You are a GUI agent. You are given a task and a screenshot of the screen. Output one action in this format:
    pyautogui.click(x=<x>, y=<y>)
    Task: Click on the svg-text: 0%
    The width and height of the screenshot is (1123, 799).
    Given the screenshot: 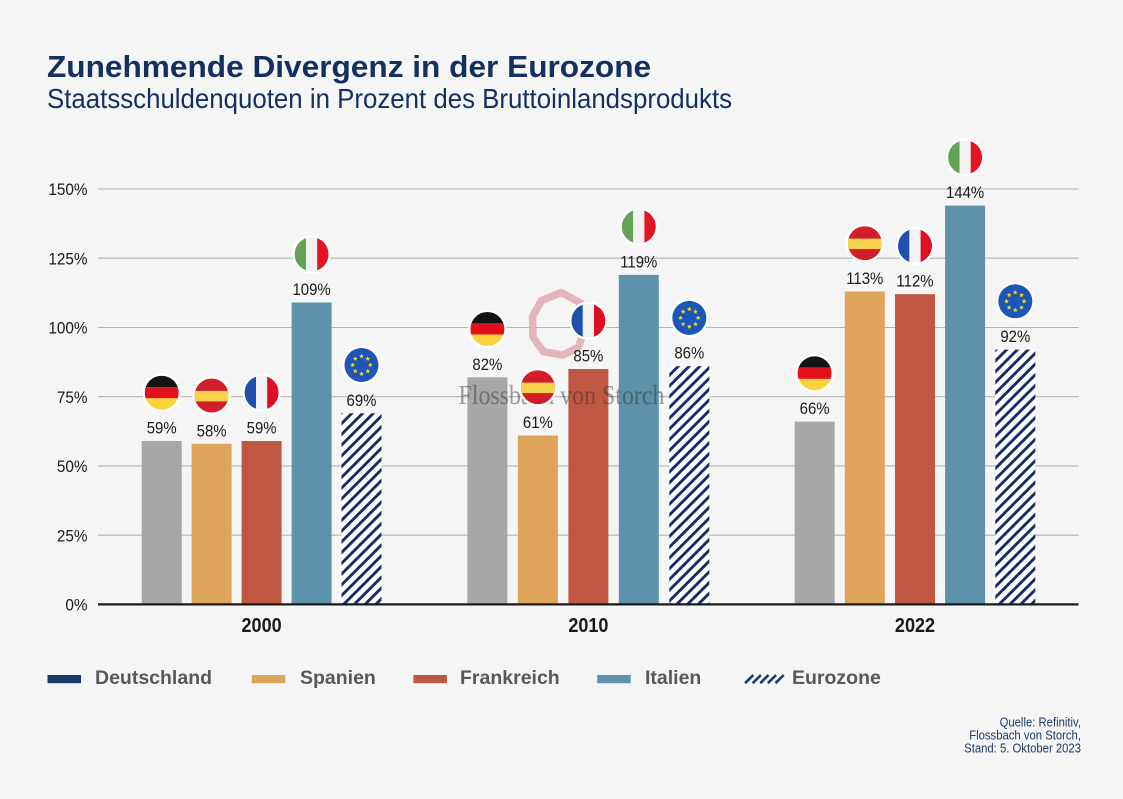 What is the action you would take?
    pyautogui.click(x=76, y=605)
    